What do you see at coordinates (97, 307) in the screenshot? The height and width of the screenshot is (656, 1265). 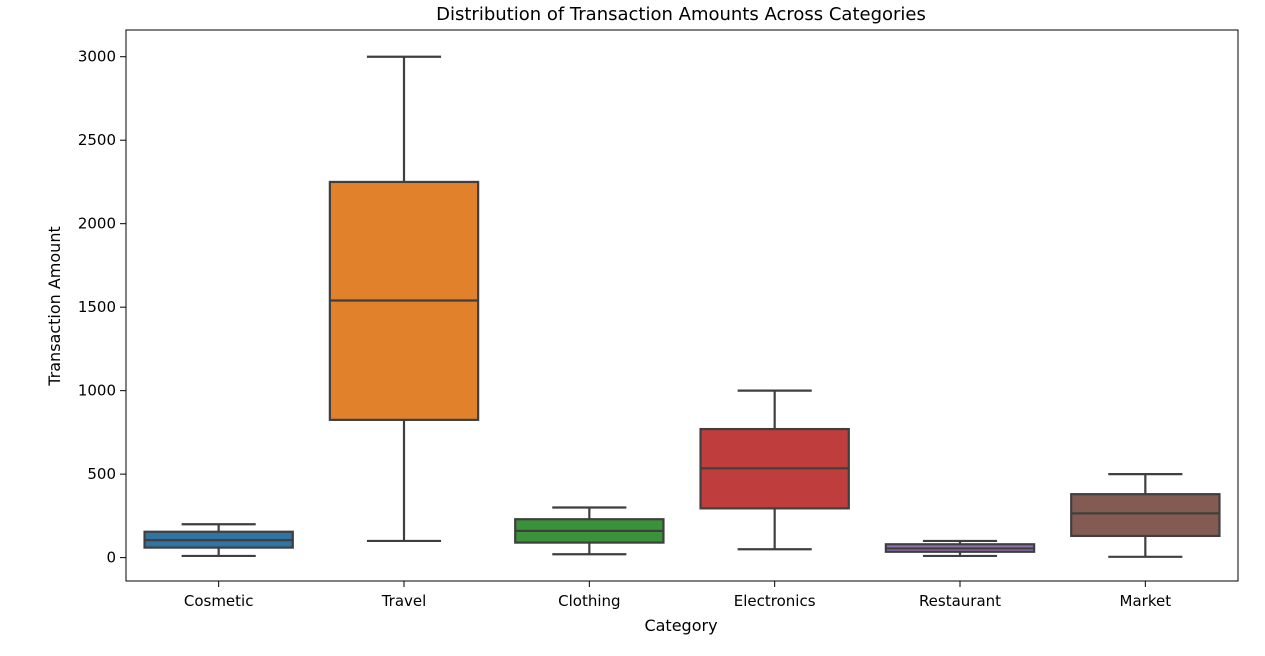 I see `y-tick-label: 1500` at bounding box center [97, 307].